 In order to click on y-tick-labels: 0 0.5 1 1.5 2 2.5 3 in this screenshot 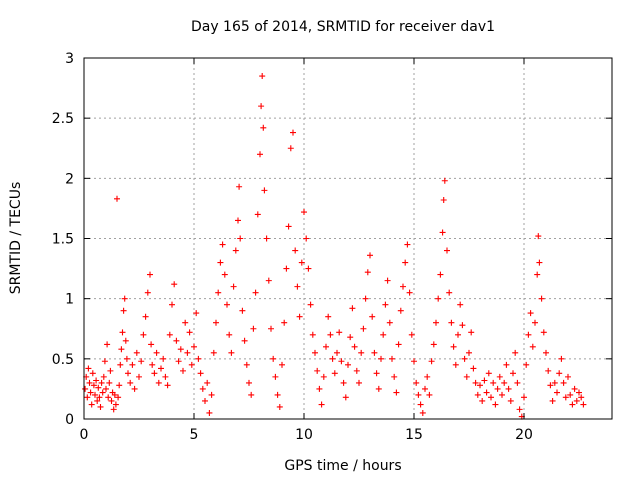, I will do `click(63, 239)`.